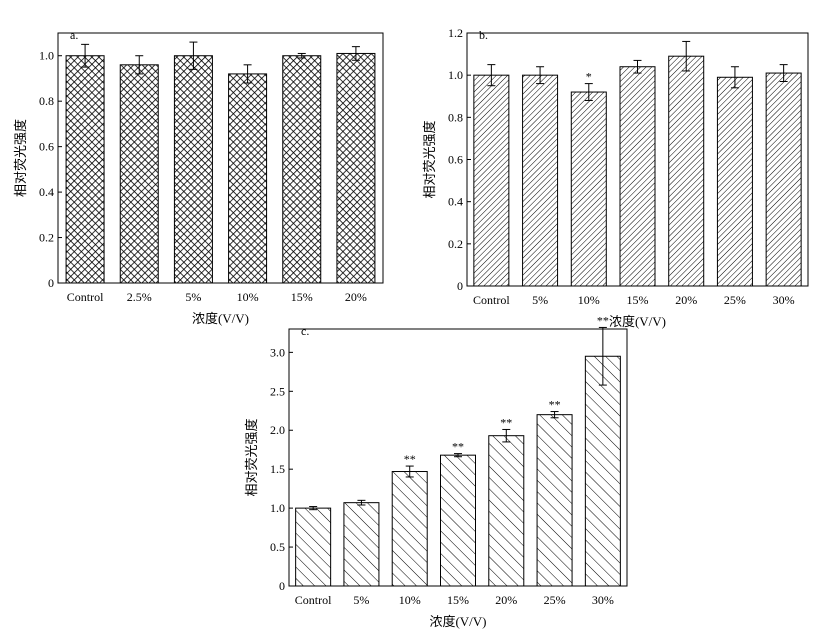  What do you see at coordinates (277, 352) in the screenshot?
I see `y-tick-label: 3.0` at bounding box center [277, 352].